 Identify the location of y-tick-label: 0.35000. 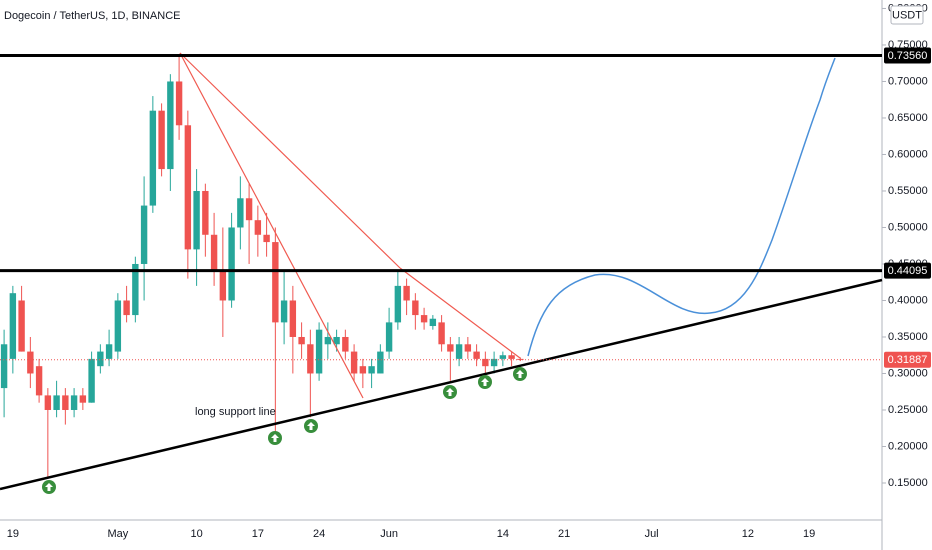
(908, 337).